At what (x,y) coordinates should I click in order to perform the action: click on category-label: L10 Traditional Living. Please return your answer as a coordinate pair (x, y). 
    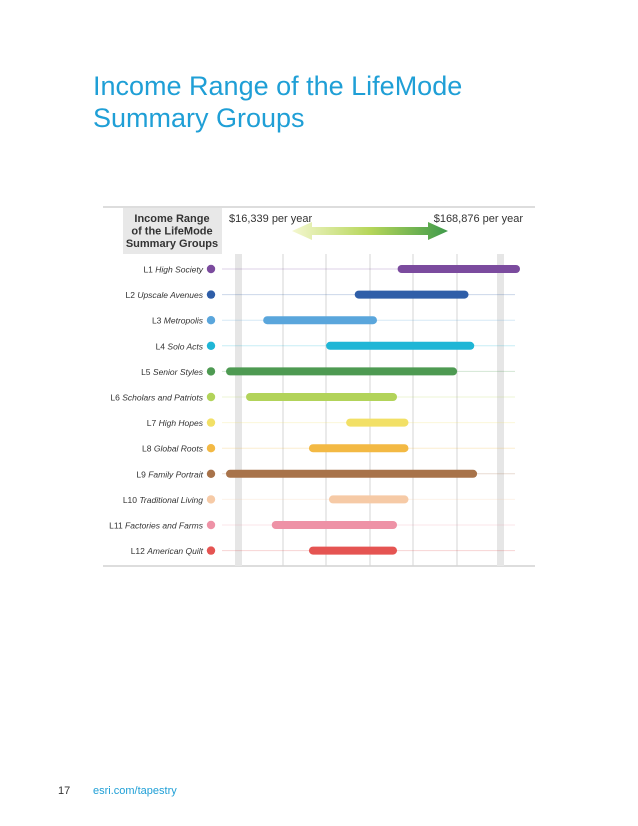
    Looking at the image, I should click on (163, 500).